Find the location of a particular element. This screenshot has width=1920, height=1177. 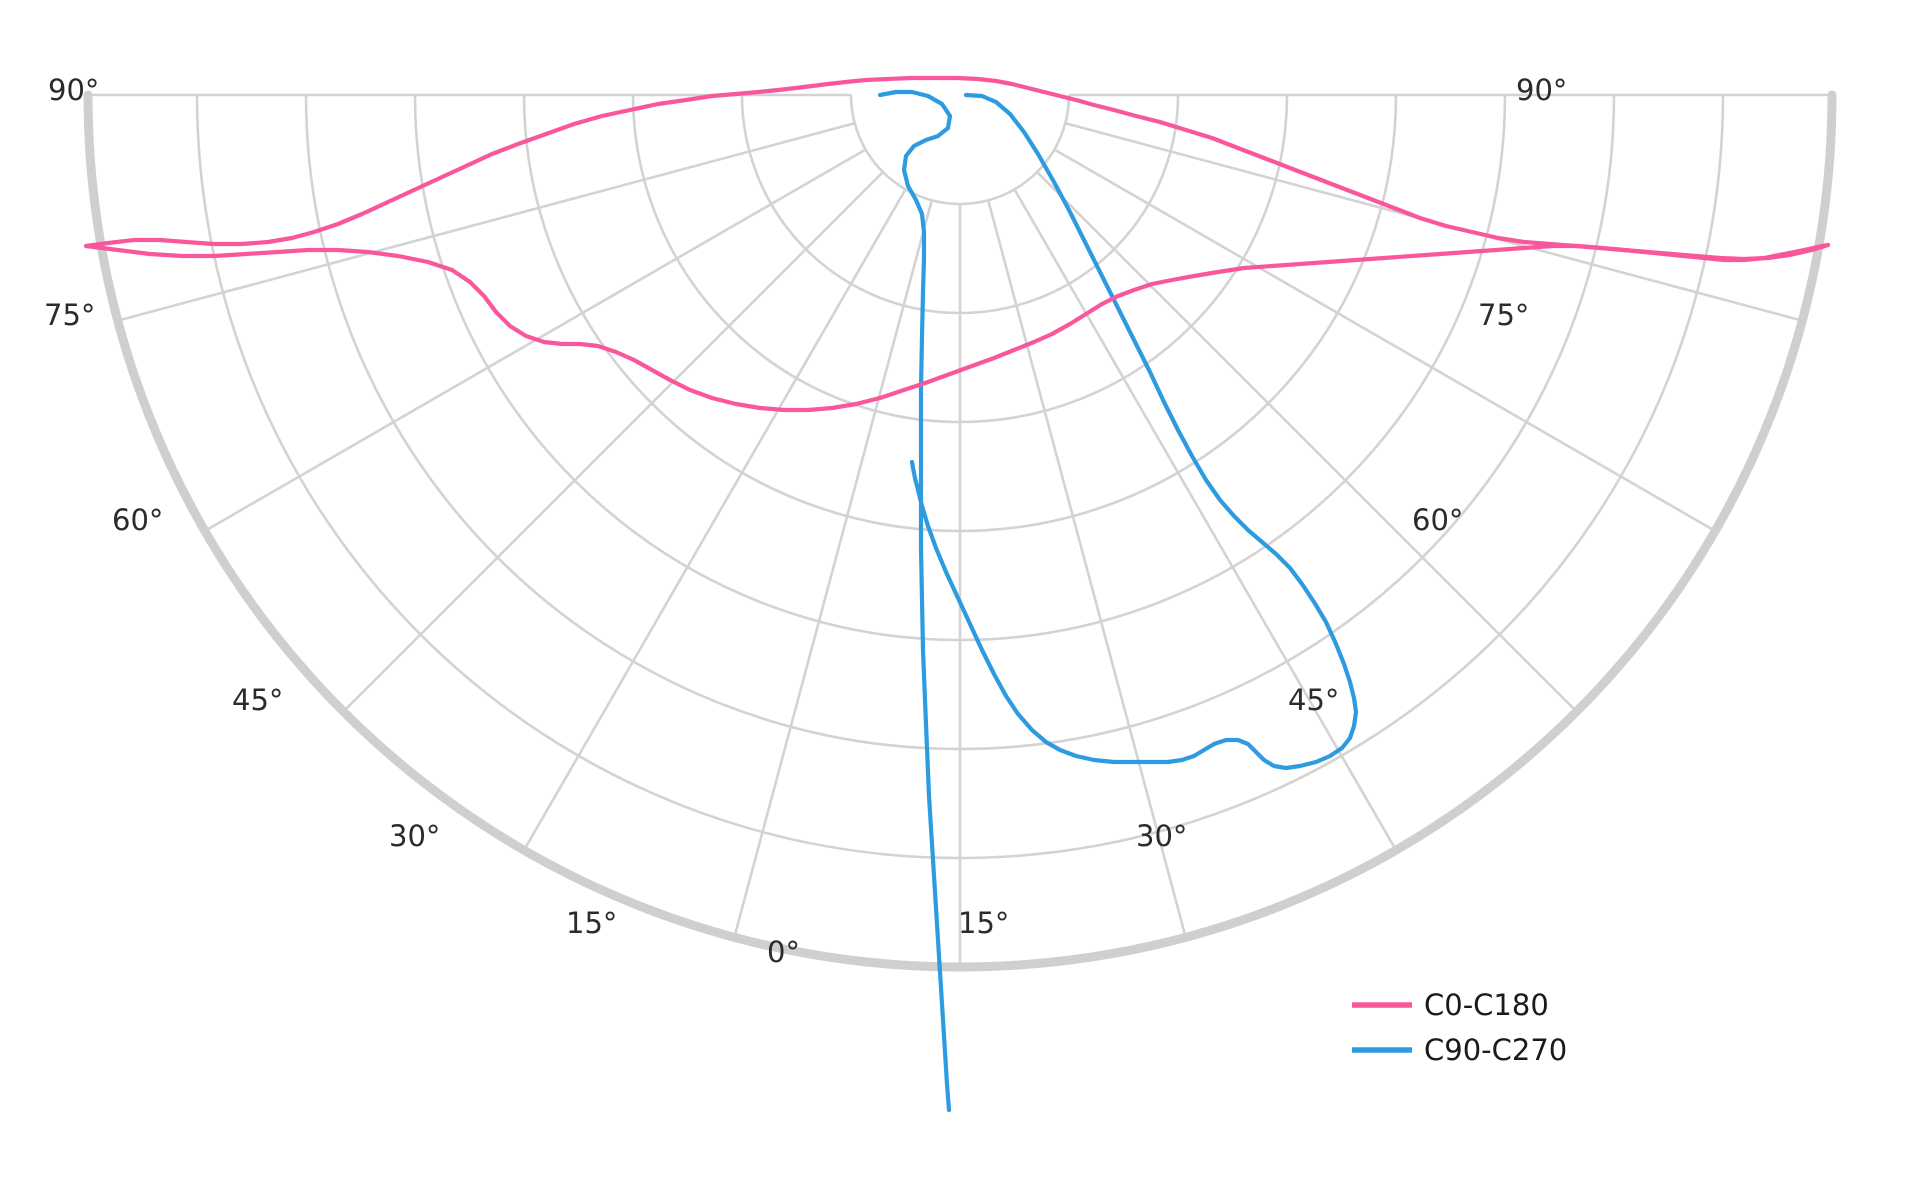

legend-item-c90-c270: C90-C270 is located at coordinates (1459, 1050).